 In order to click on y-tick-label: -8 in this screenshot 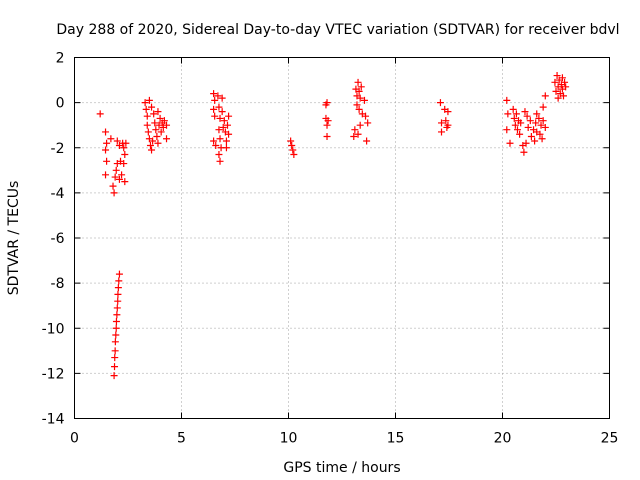, I will do `click(58, 284)`.